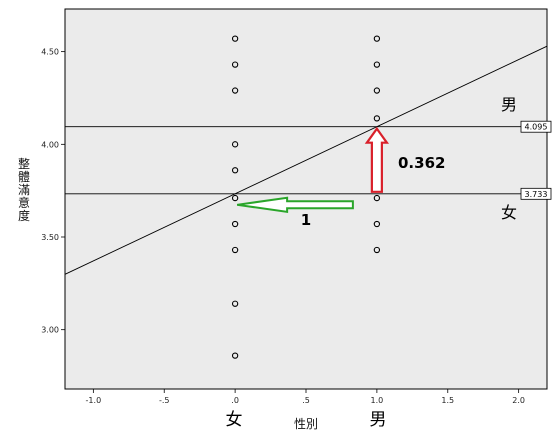 Image resolution: width=557 pixels, height=447 pixels. What do you see at coordinates (509, 104) in the screenshot?
I see `group-label-male: 男` at bounding box center [509, 104].